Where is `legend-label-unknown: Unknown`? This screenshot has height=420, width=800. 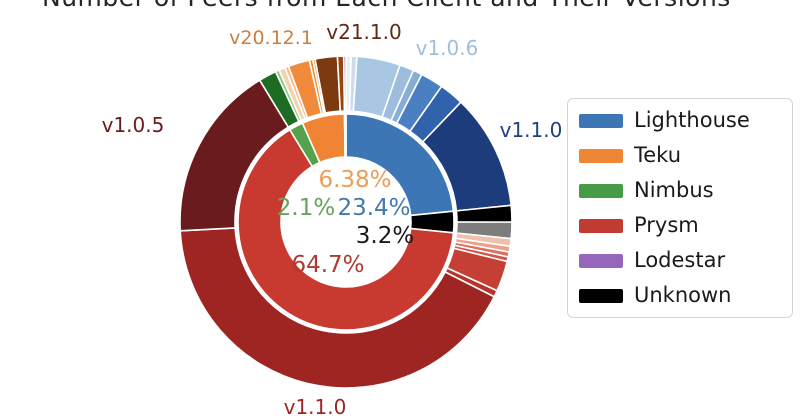 legend-label-unknown: Unknown is located at coordinates (683, 295).